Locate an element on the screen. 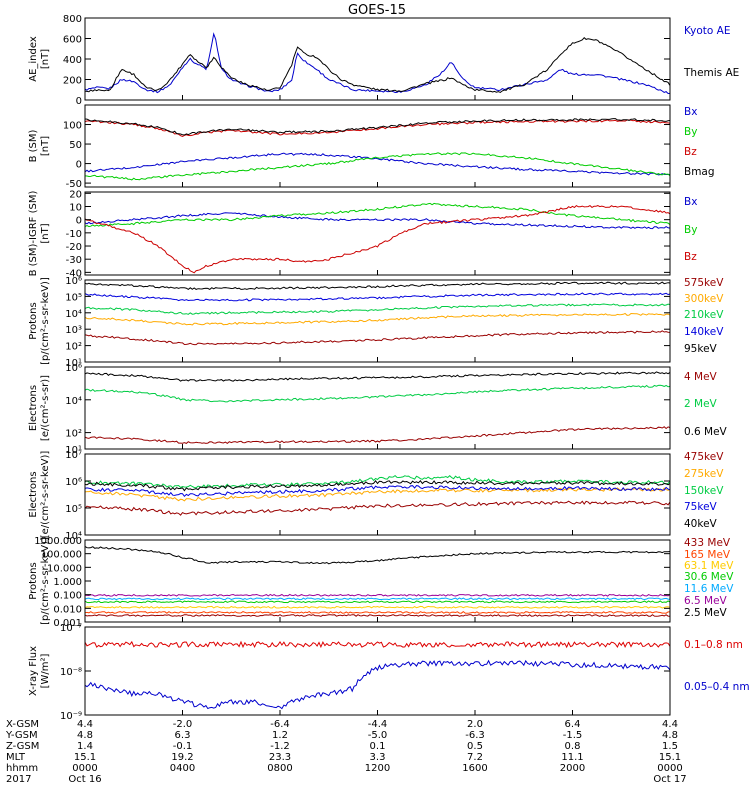  y-axis-label-bsm-0: B (SM) is located at coordinates (33, 145).